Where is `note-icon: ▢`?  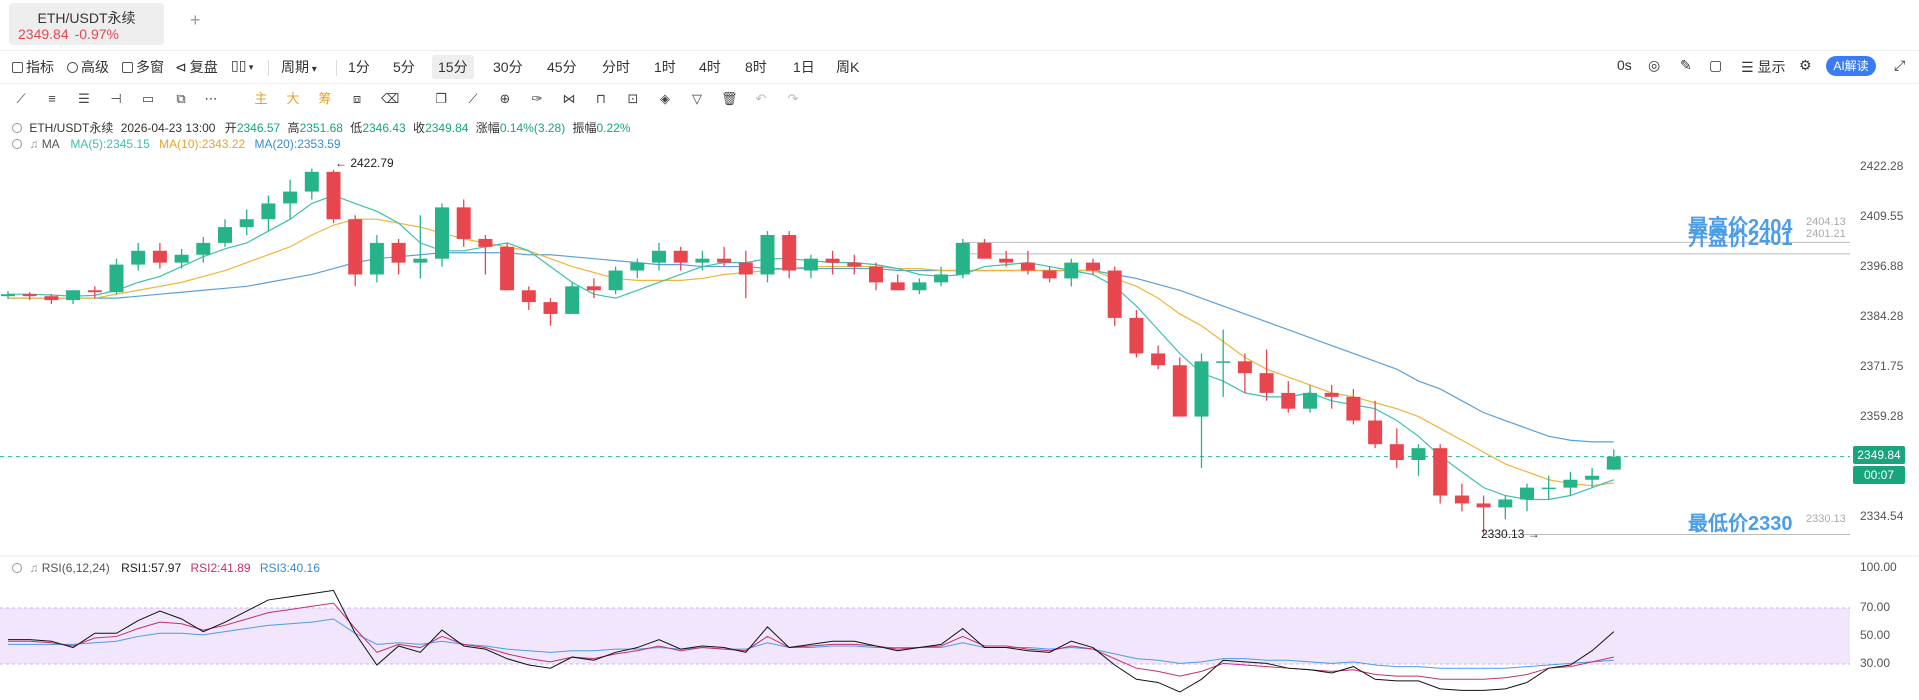 note-icon: ▢ is located at coordinates (1716, 65).